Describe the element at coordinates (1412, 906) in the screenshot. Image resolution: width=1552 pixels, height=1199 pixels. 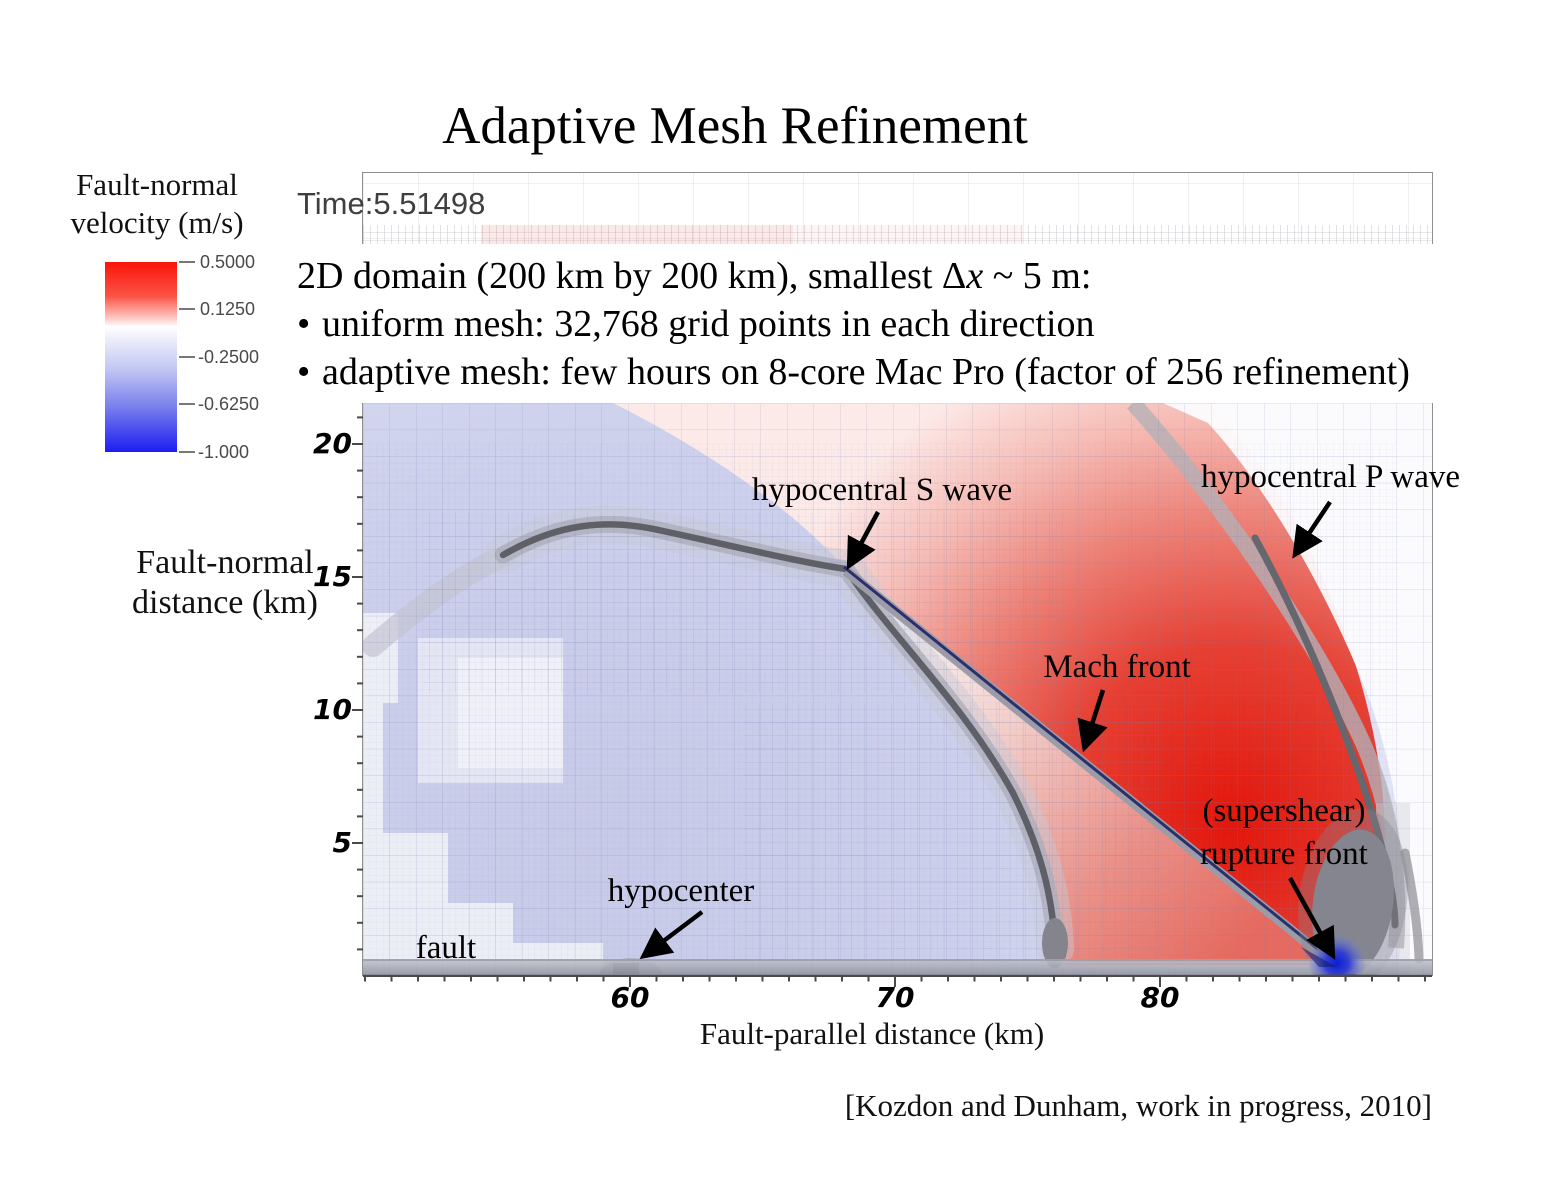
I see `edge-wave-front` at that location.